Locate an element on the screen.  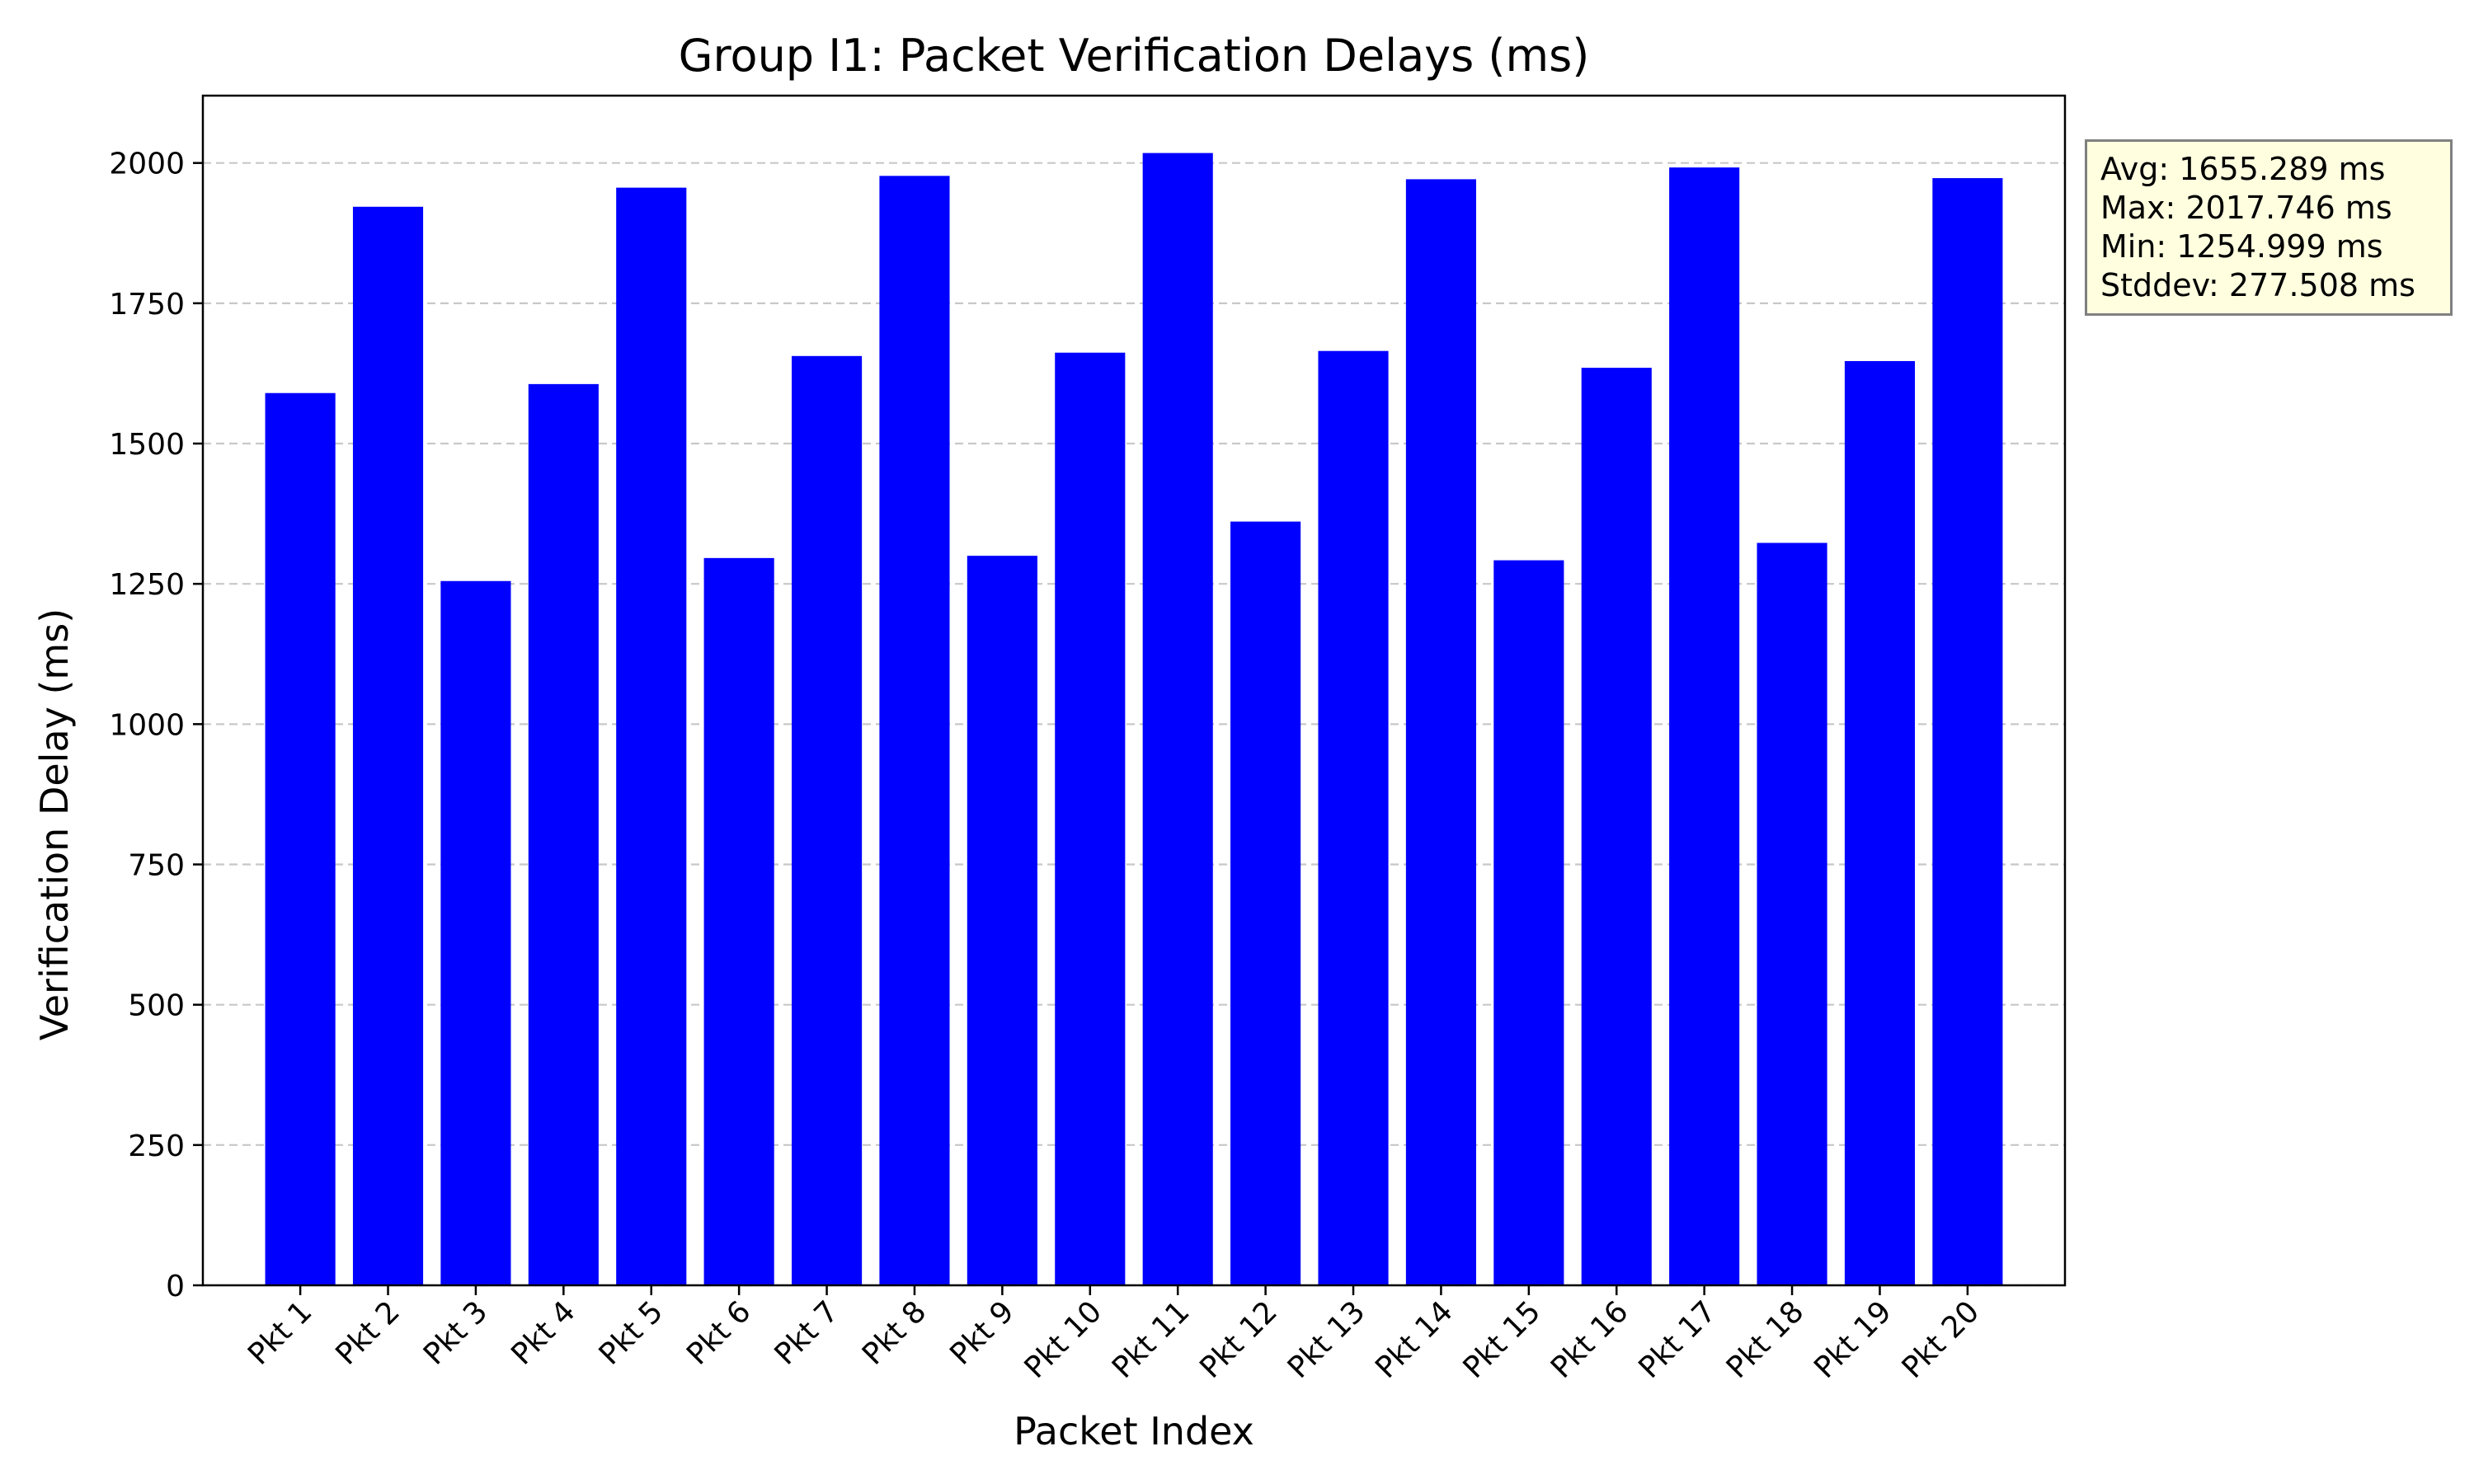
stats-max: Max: 2017.746 ms is located at coordinates (2246, 208).